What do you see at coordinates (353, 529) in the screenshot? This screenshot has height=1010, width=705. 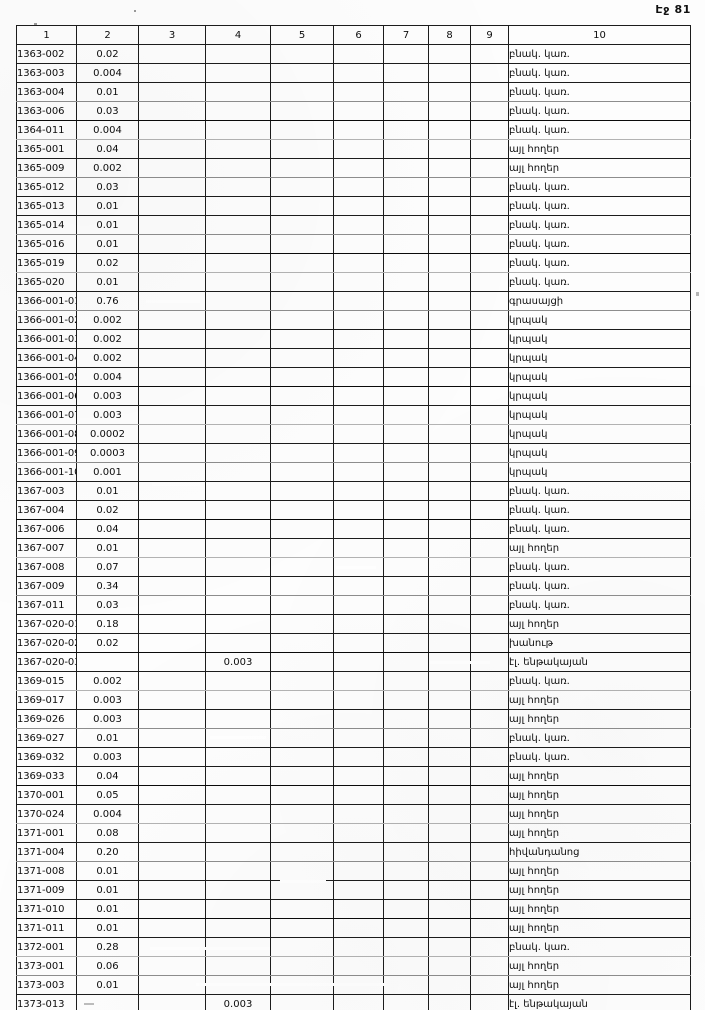 I see `table-row: 1367-006 0.04 բնակ. կառ.` at bounding box center [353, 529].